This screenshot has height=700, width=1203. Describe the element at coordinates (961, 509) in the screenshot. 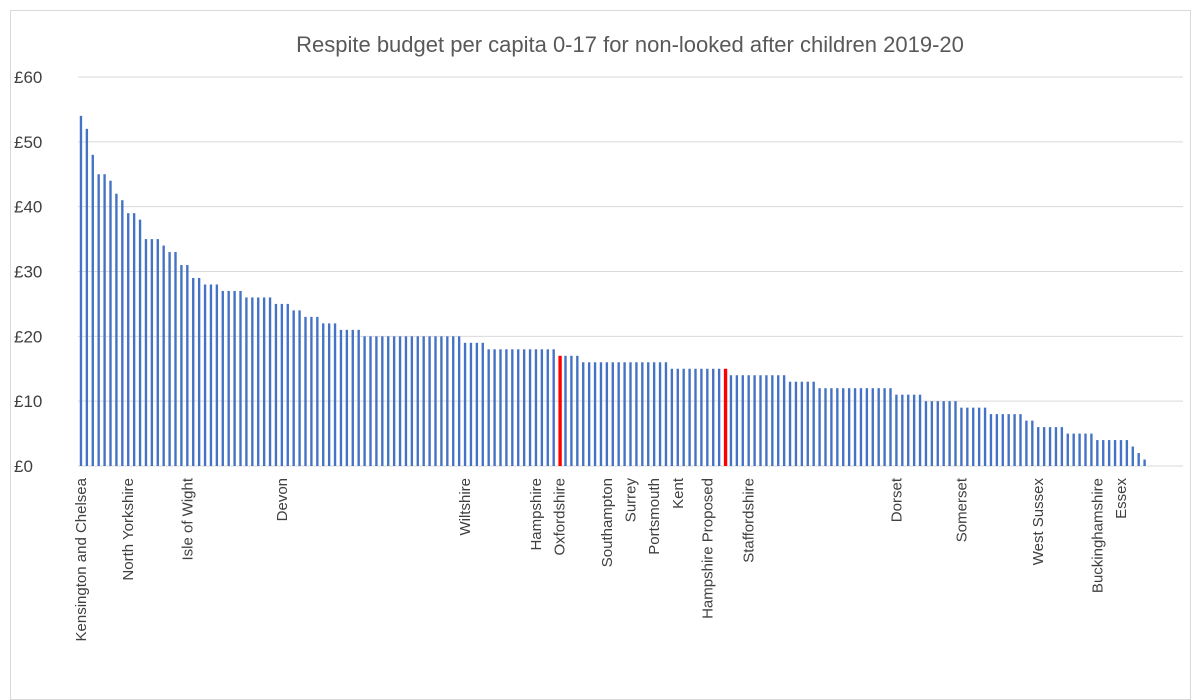

I see `x-tick-label: Somerset` at that location.